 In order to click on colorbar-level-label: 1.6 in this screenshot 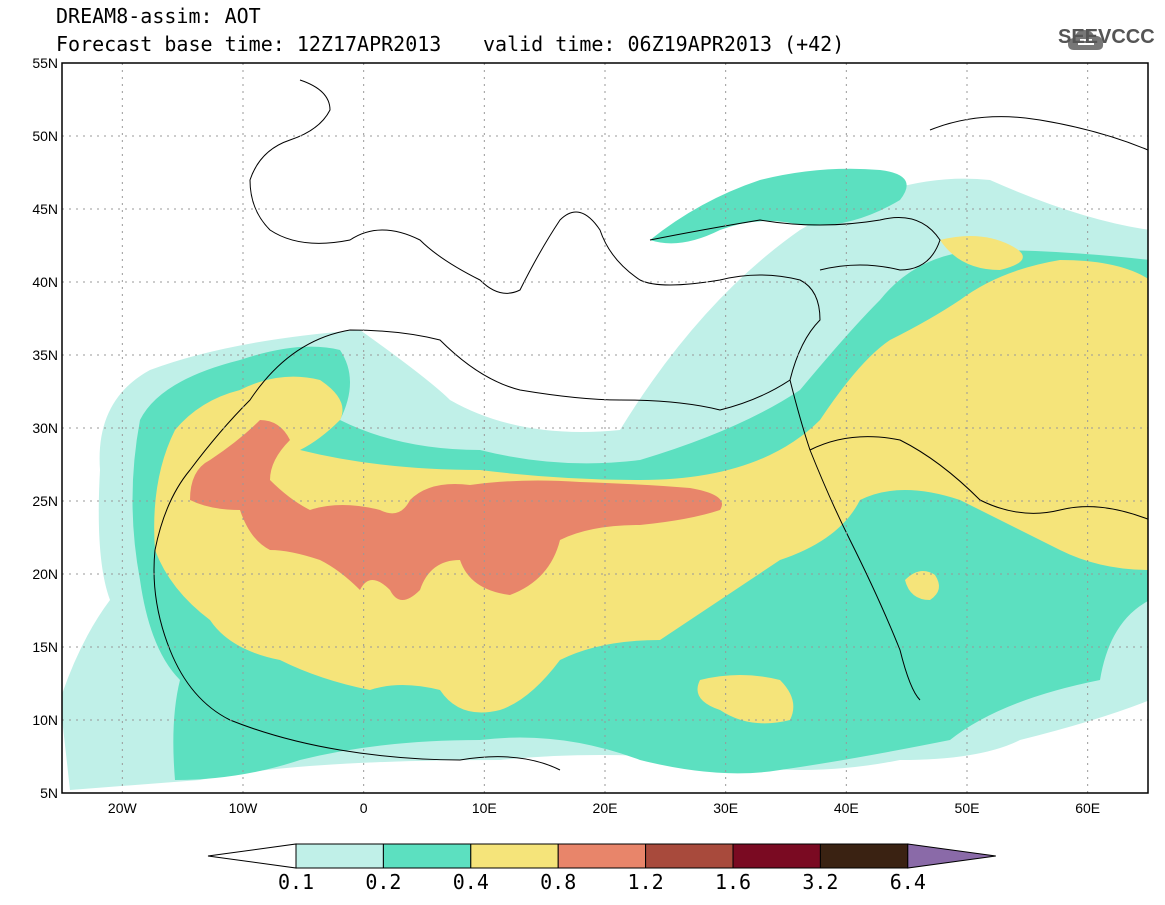, I will do `click(733, 882)`.